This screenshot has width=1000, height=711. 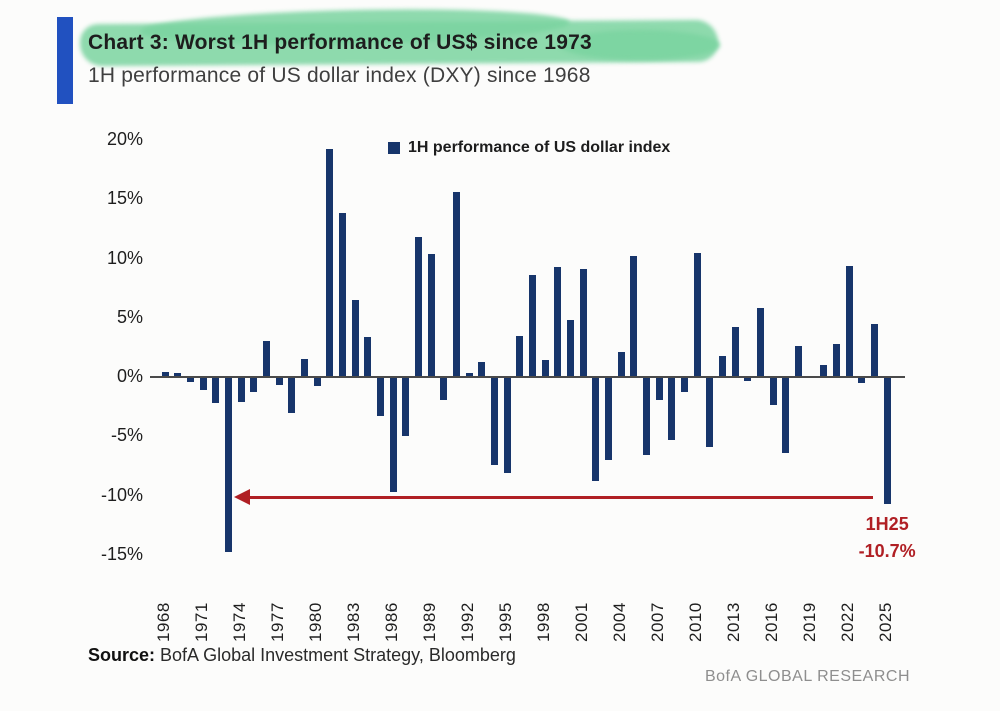 I want to click on bar-2012, so click(x=722, y=366).